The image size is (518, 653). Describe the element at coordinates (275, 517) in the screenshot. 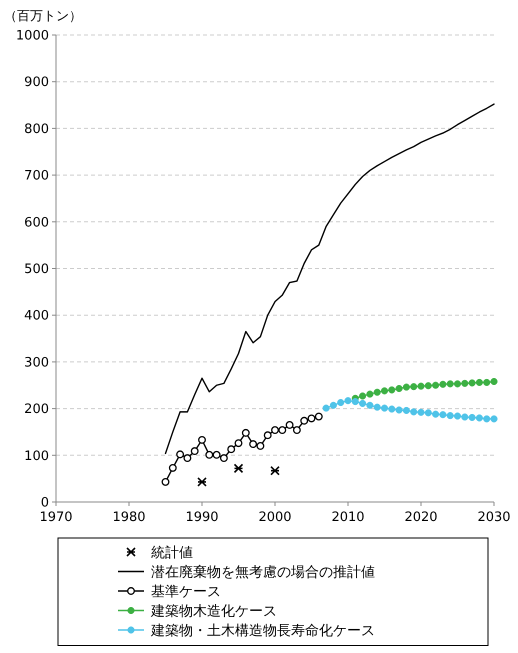

I see `x-tick-label: 2000` at that location.